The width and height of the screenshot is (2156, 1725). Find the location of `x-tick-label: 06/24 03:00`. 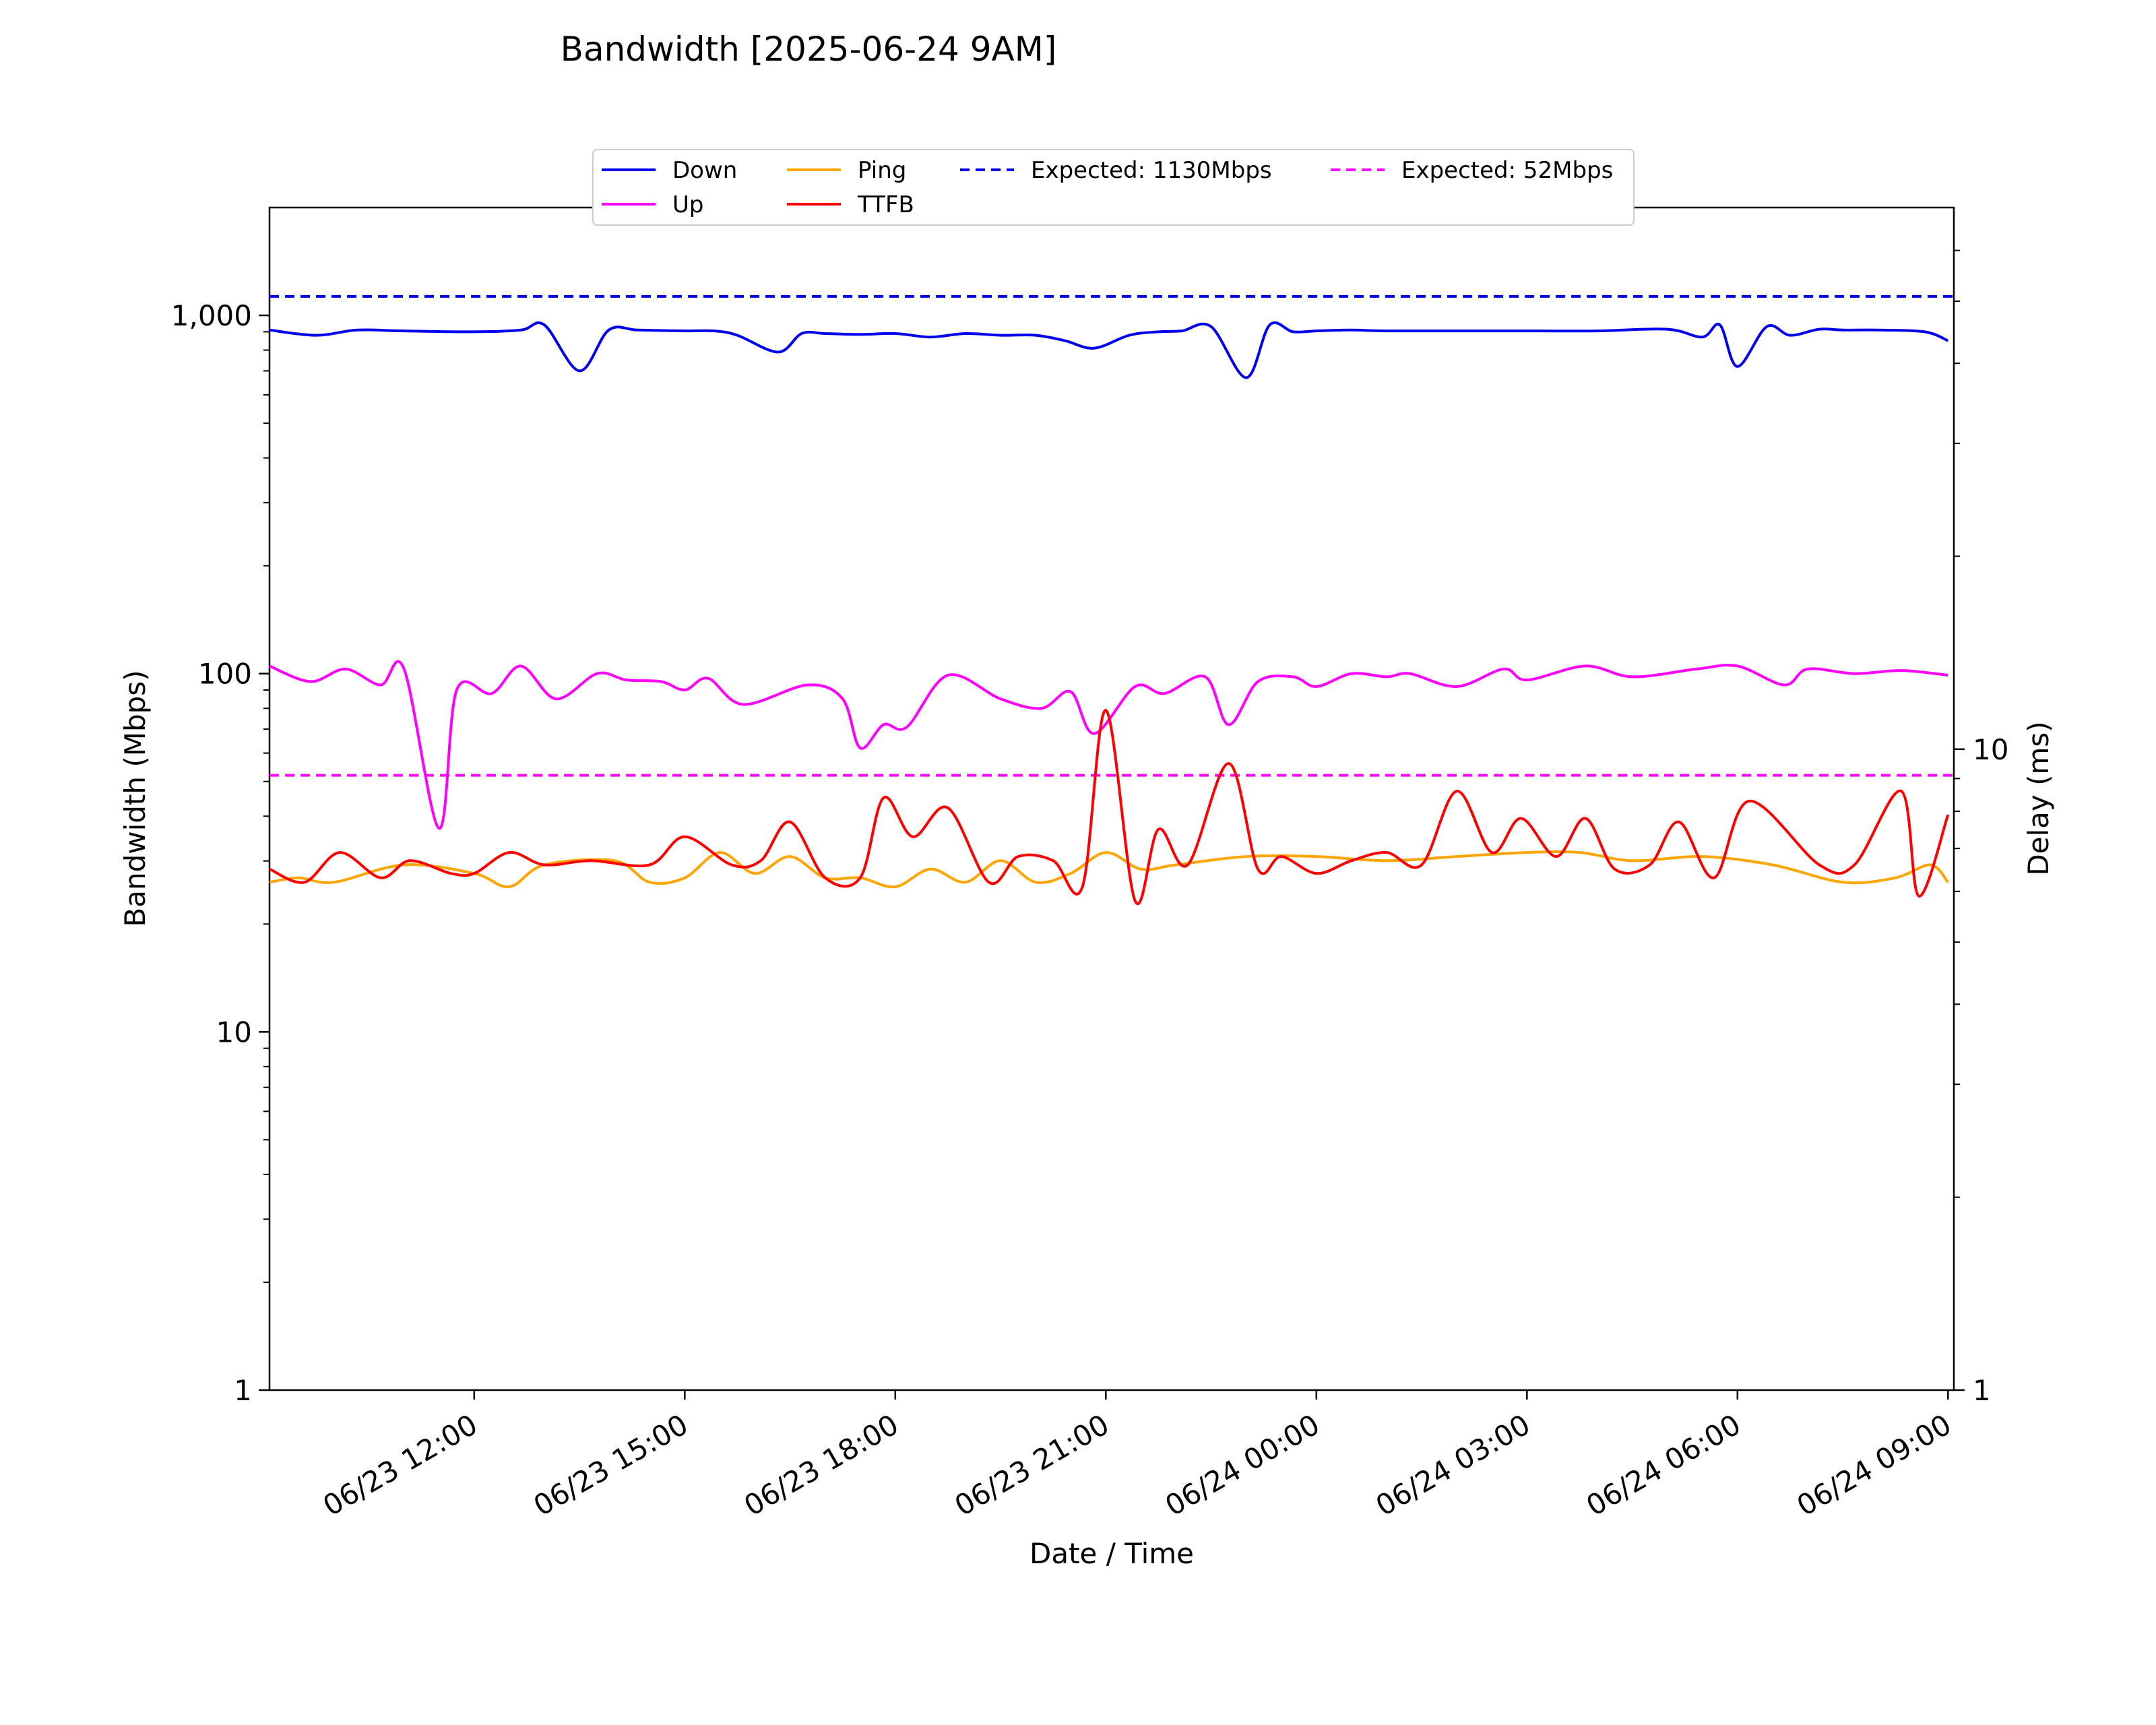

x-tick-label: 06/24 03:00 is located at coordinates (1453, 1465).